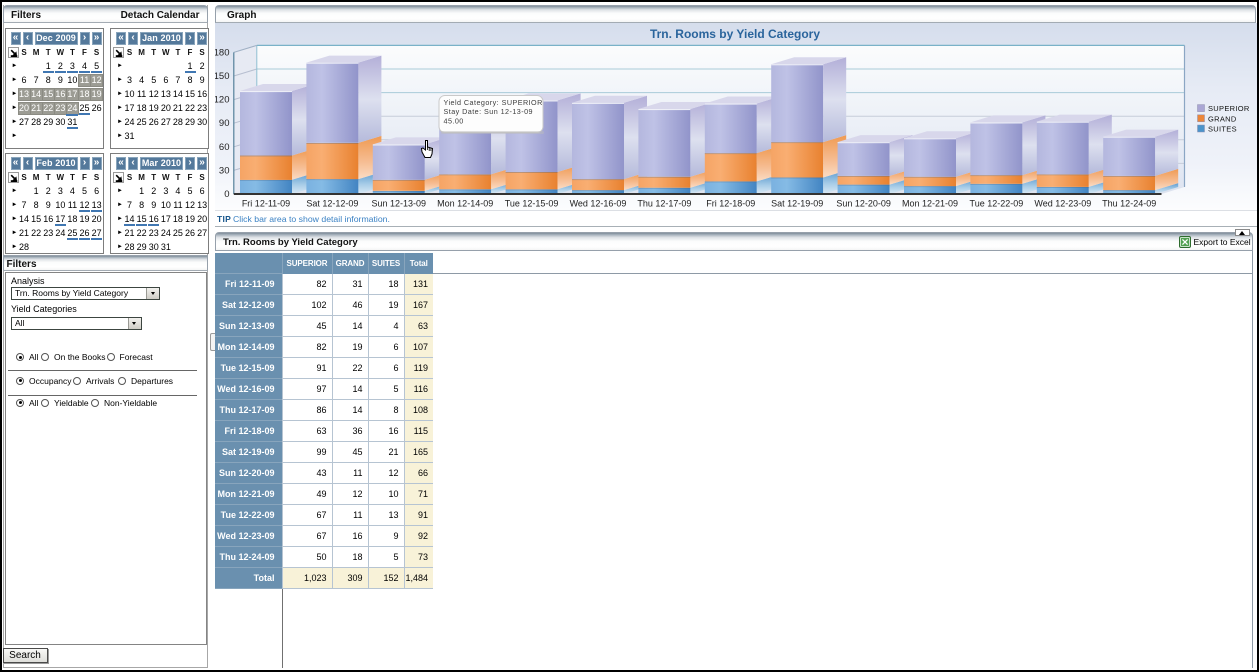 This screenshot has width=1259, height=672. What do you see at coordinates (1229, 108) in the screenshot?
I see `svg-text: SUPERIOR` at bounding box center [1229, 108].